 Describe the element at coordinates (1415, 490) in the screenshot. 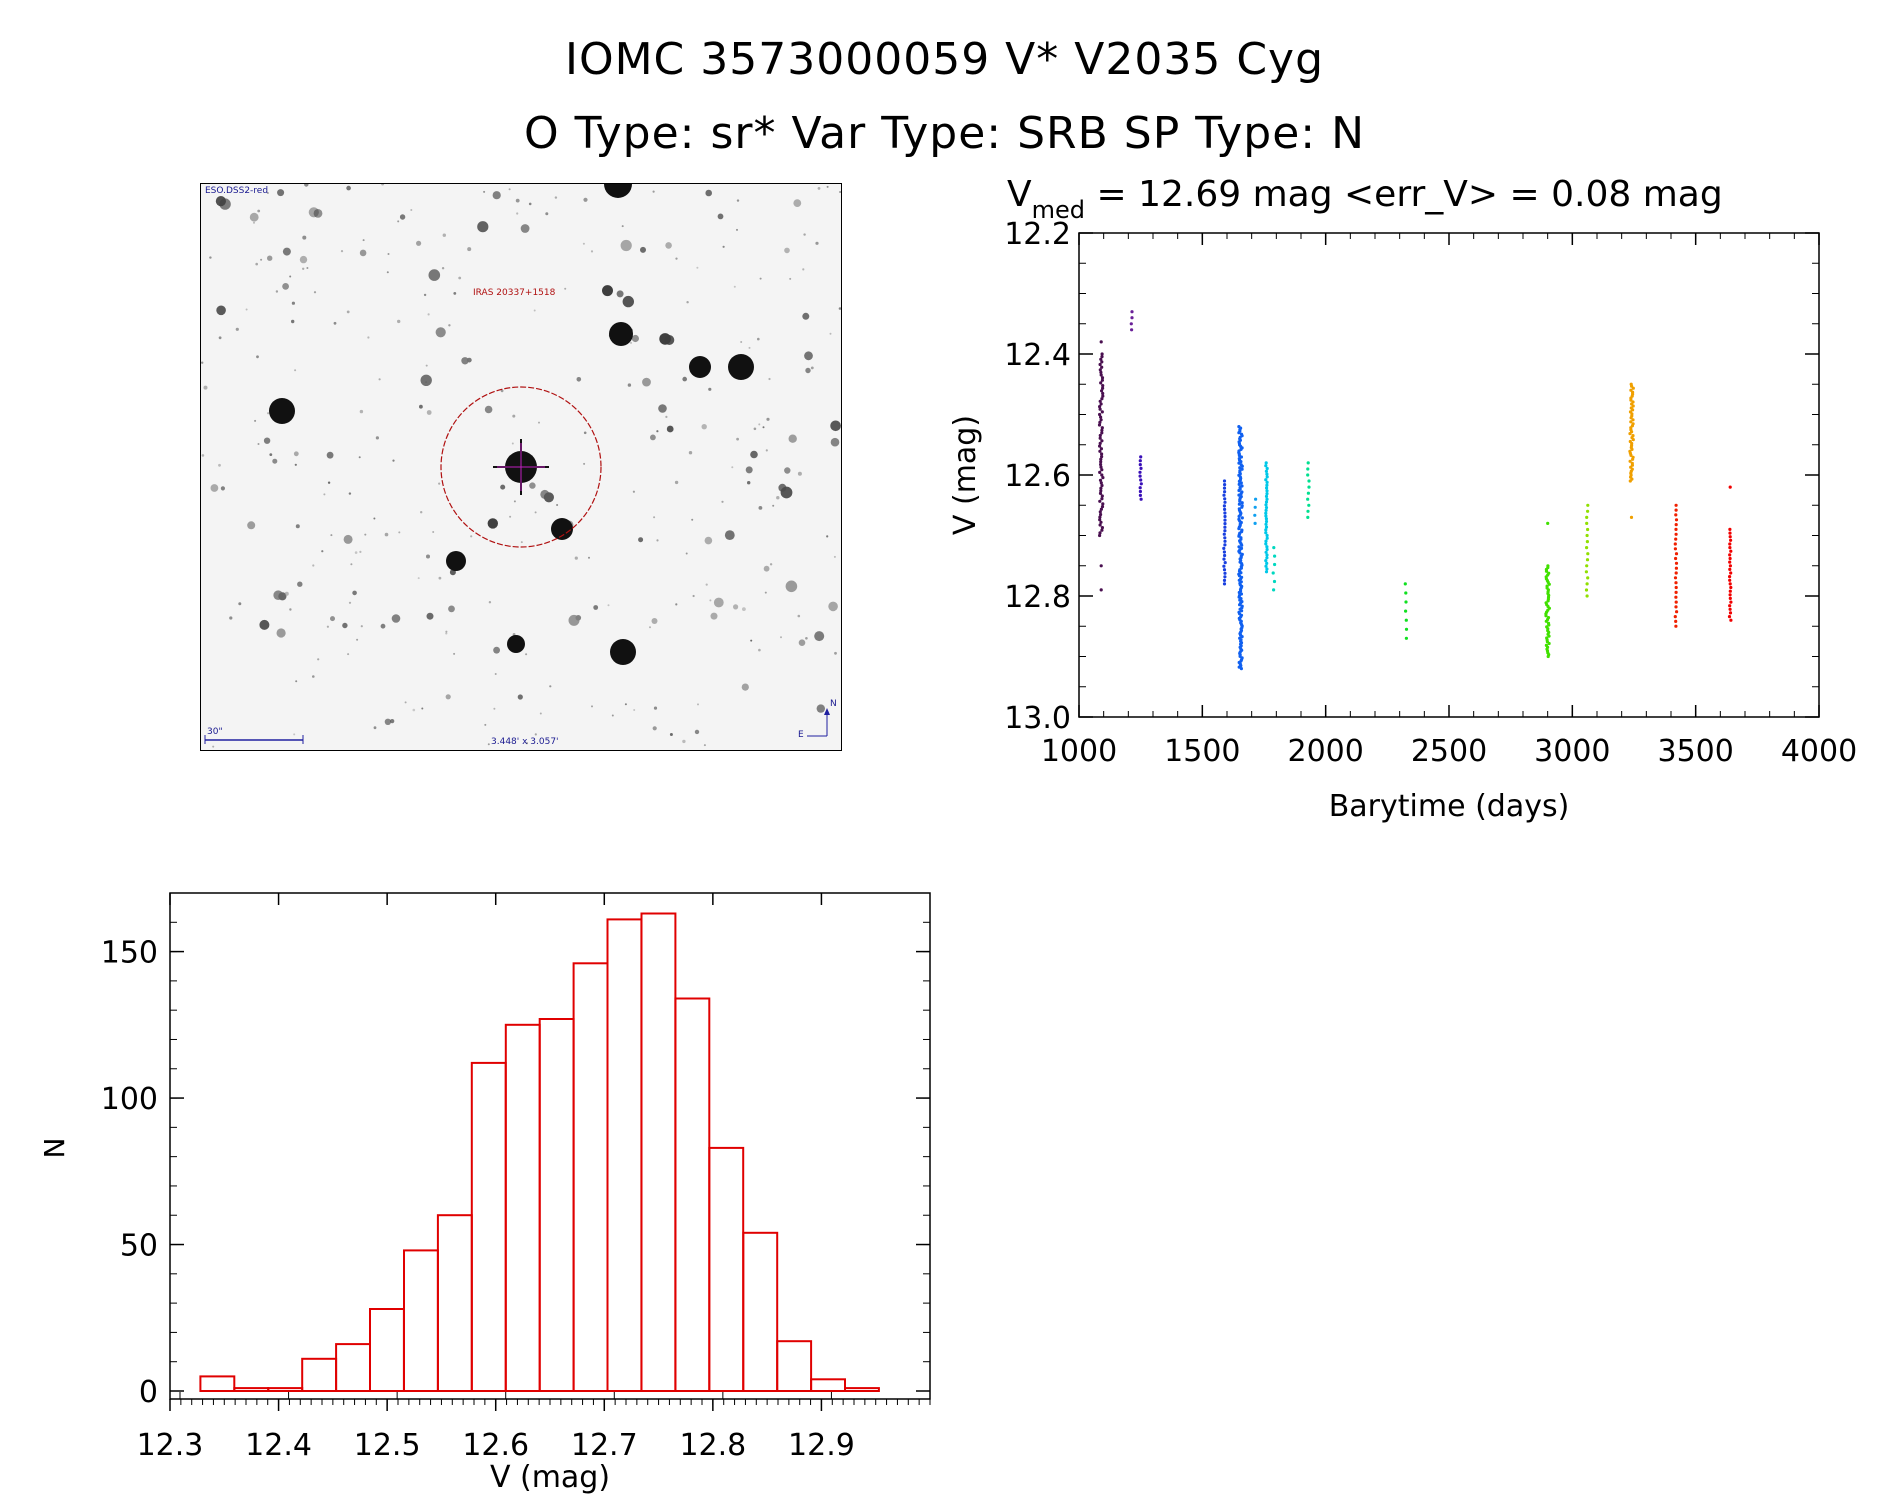

I see `light-curve-points` at that location.